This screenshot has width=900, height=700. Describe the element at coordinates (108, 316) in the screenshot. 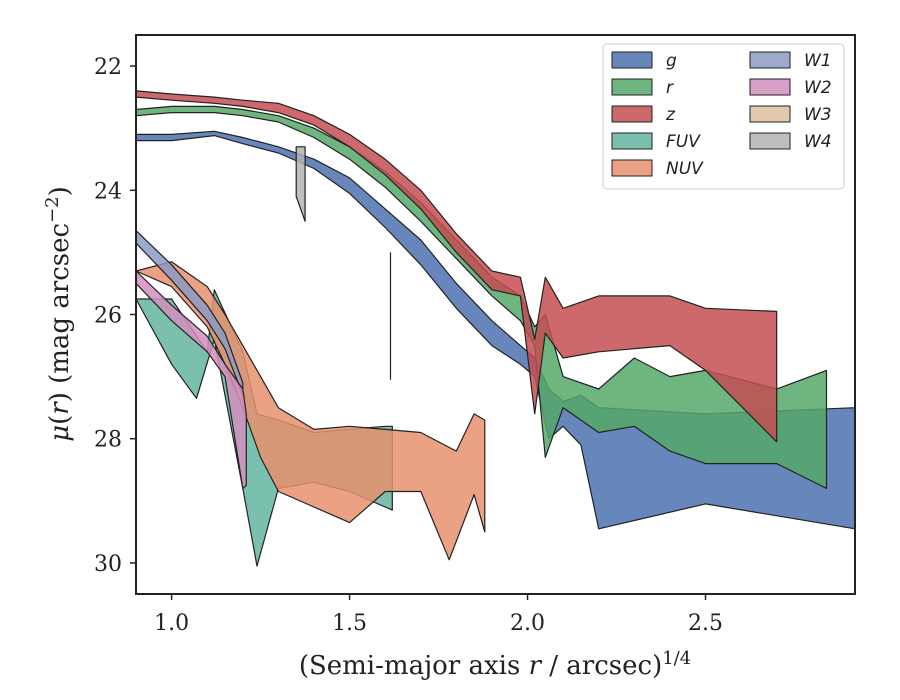

I see `y-tick-label: 26` at that location.